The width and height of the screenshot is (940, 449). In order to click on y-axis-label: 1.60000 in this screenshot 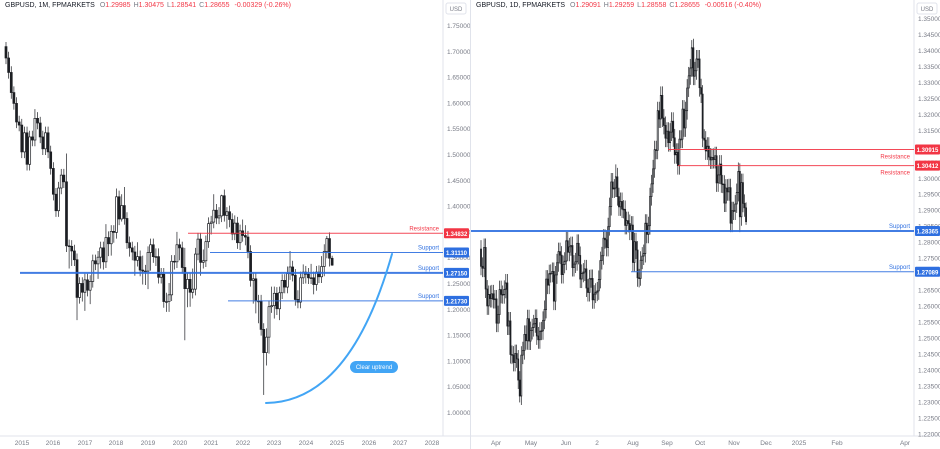, I will do `click(458, 103)`.